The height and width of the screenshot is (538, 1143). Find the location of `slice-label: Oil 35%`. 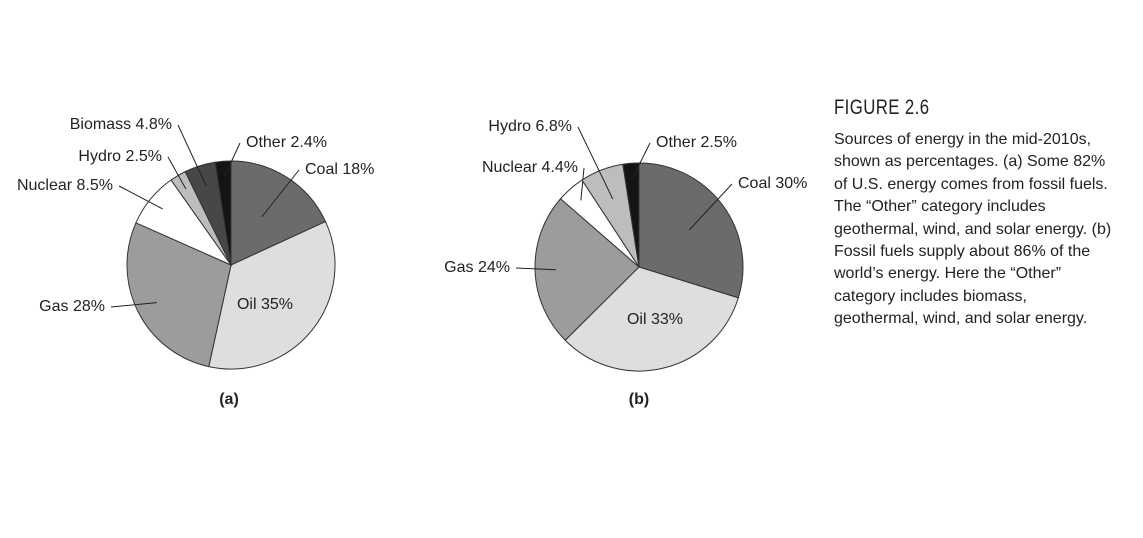

slice-label: Oil 35% is located at coordinates (265, 304).